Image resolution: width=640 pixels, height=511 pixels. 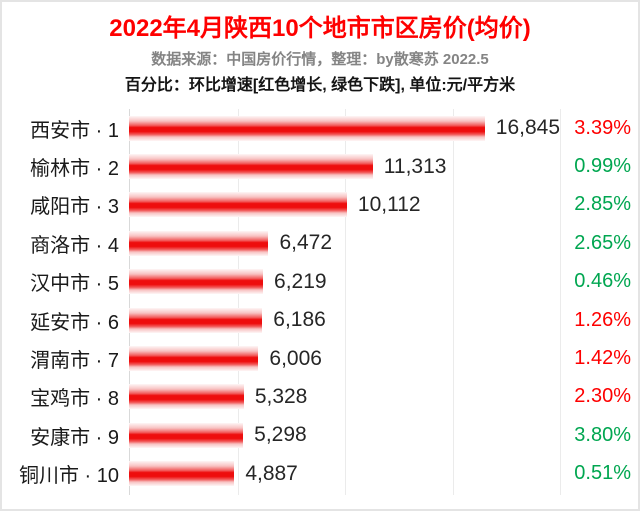 I want to click on price-value-label: 4,887, so click(x=271, y=473).